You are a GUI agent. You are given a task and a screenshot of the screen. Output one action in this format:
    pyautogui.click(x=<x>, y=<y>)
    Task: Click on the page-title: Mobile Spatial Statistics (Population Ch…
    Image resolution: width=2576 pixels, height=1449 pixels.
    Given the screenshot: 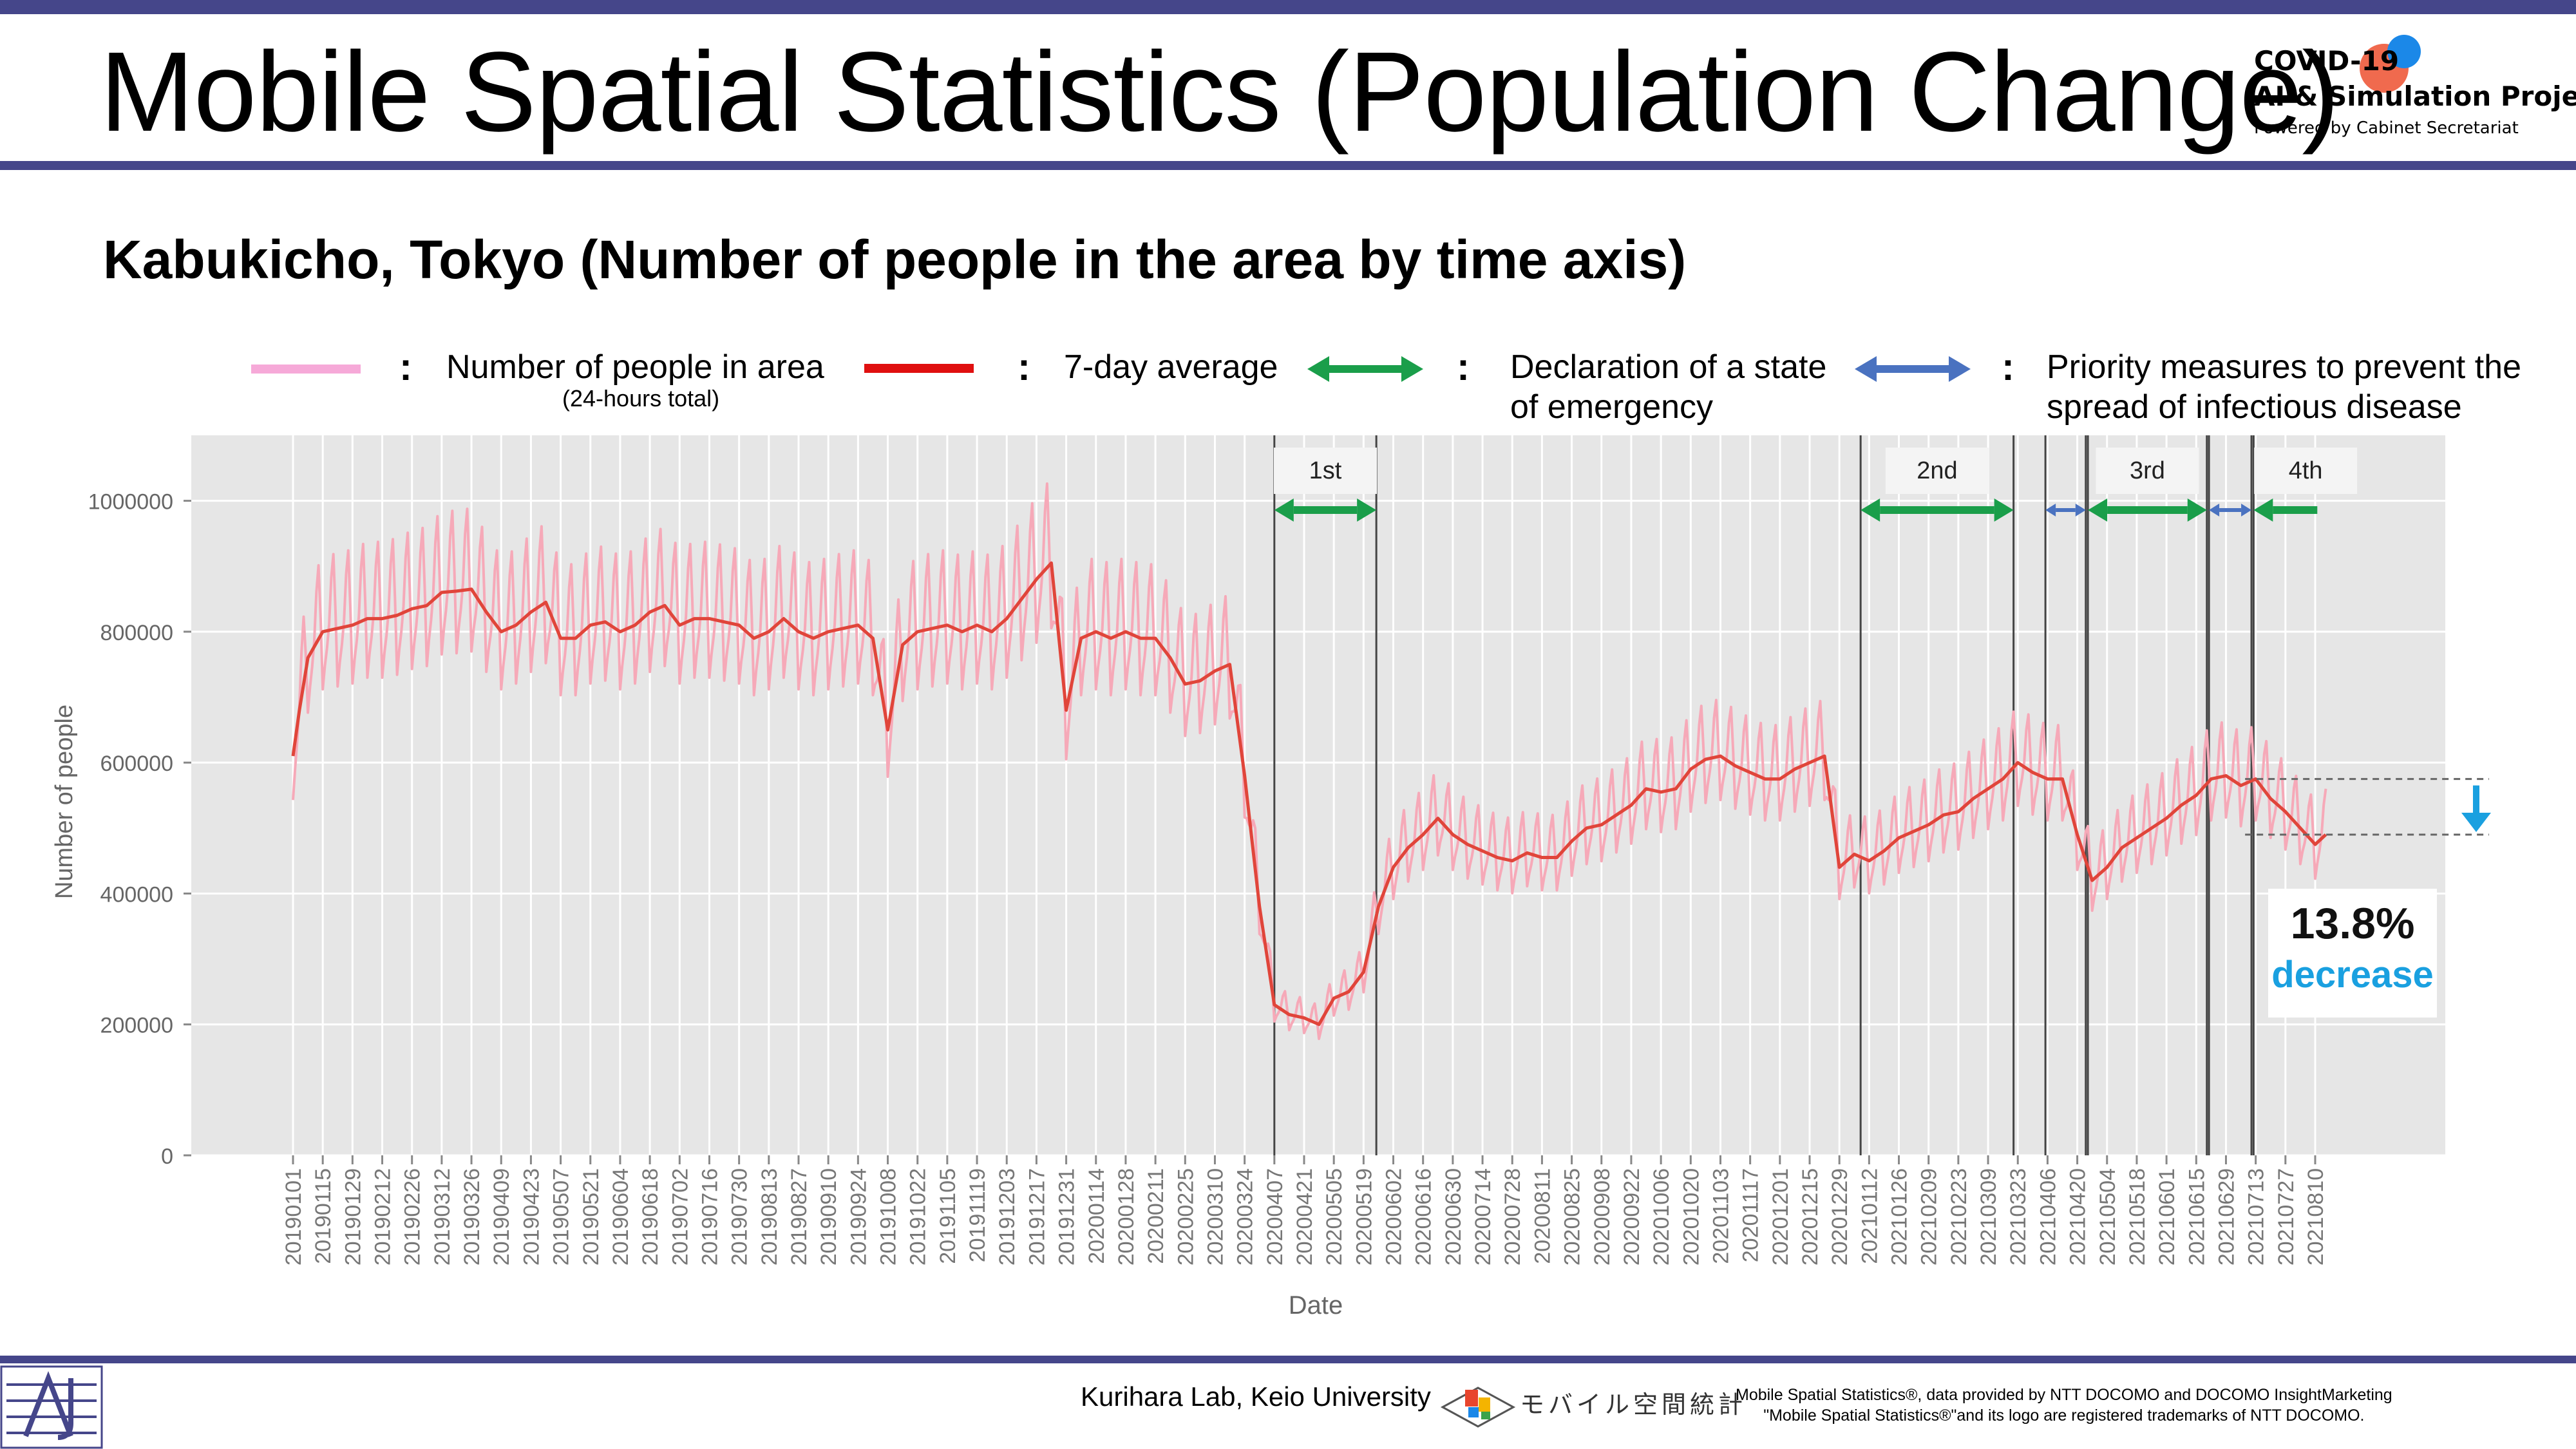 What is the action you would take?
    pyautogui.click(x=1220, y=92)
    